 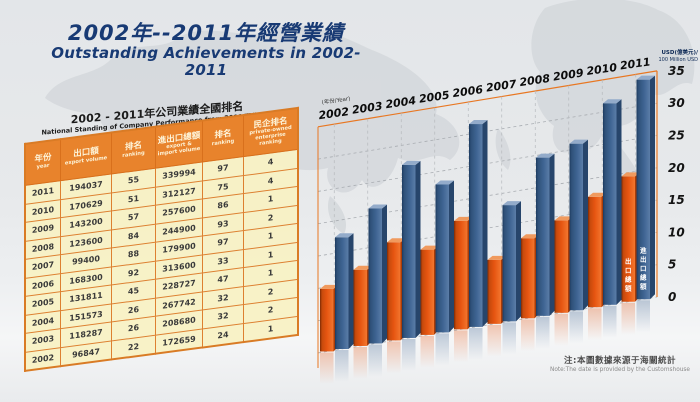 What do you see at coordinates (206, 33) in the screenshot?
I see `main-title-zh: 2002年--2011年經營業績` at bounding box center [206, 33].